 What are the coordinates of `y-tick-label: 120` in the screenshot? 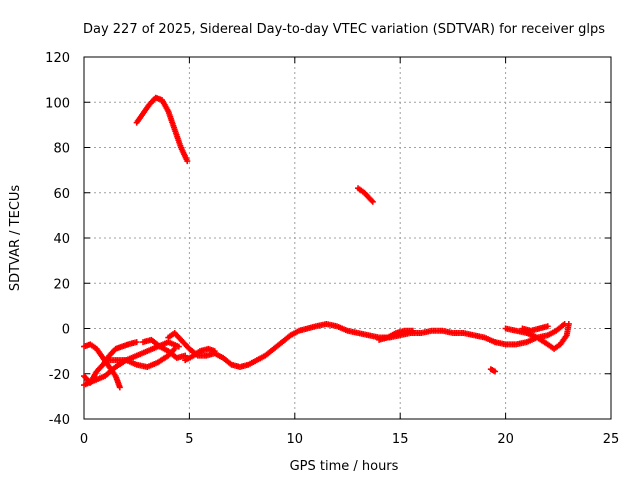 It's located at (57, 58).